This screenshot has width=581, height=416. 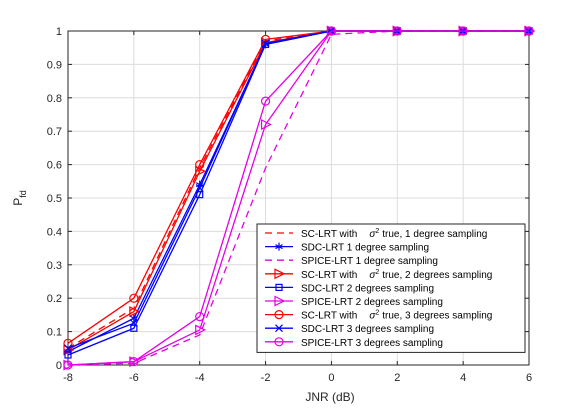 I want to click on y-tick-label: 0.7, so click(x=54, y=132).